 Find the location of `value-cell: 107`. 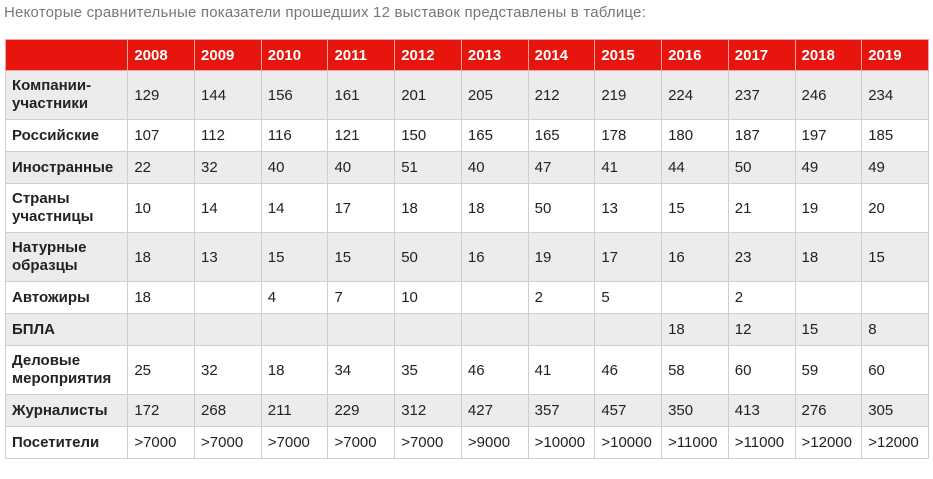

value-cell: 107 is located at coordinates (161, 135).